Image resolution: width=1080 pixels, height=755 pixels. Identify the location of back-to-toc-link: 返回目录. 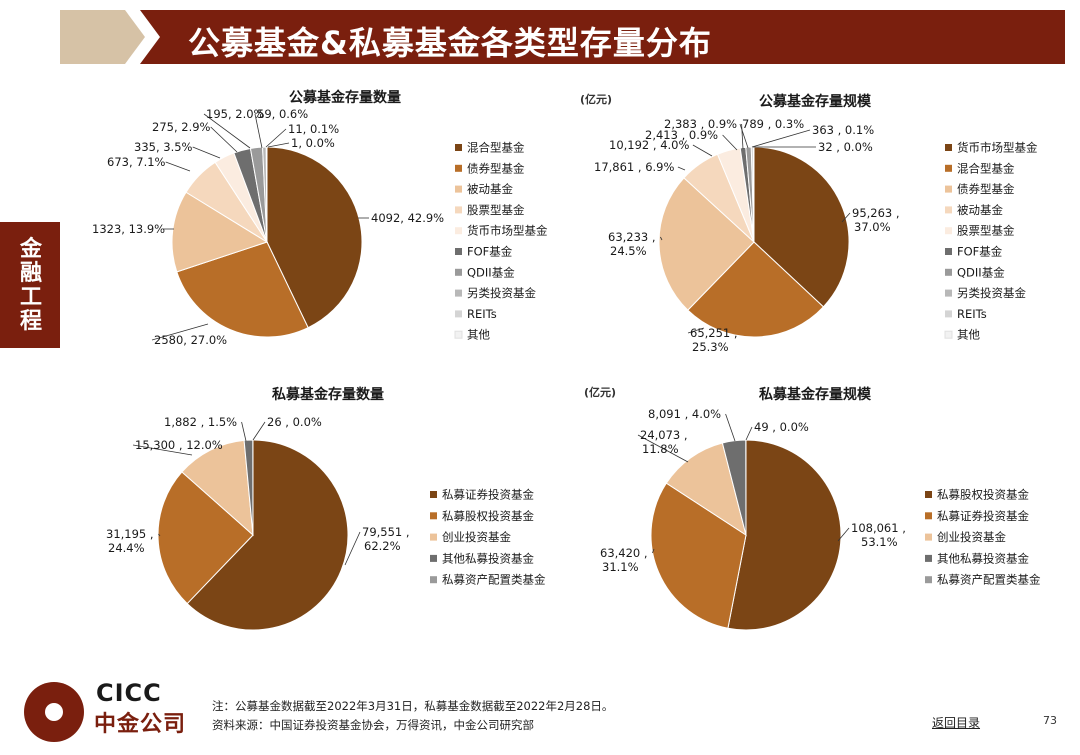
(956, 723).